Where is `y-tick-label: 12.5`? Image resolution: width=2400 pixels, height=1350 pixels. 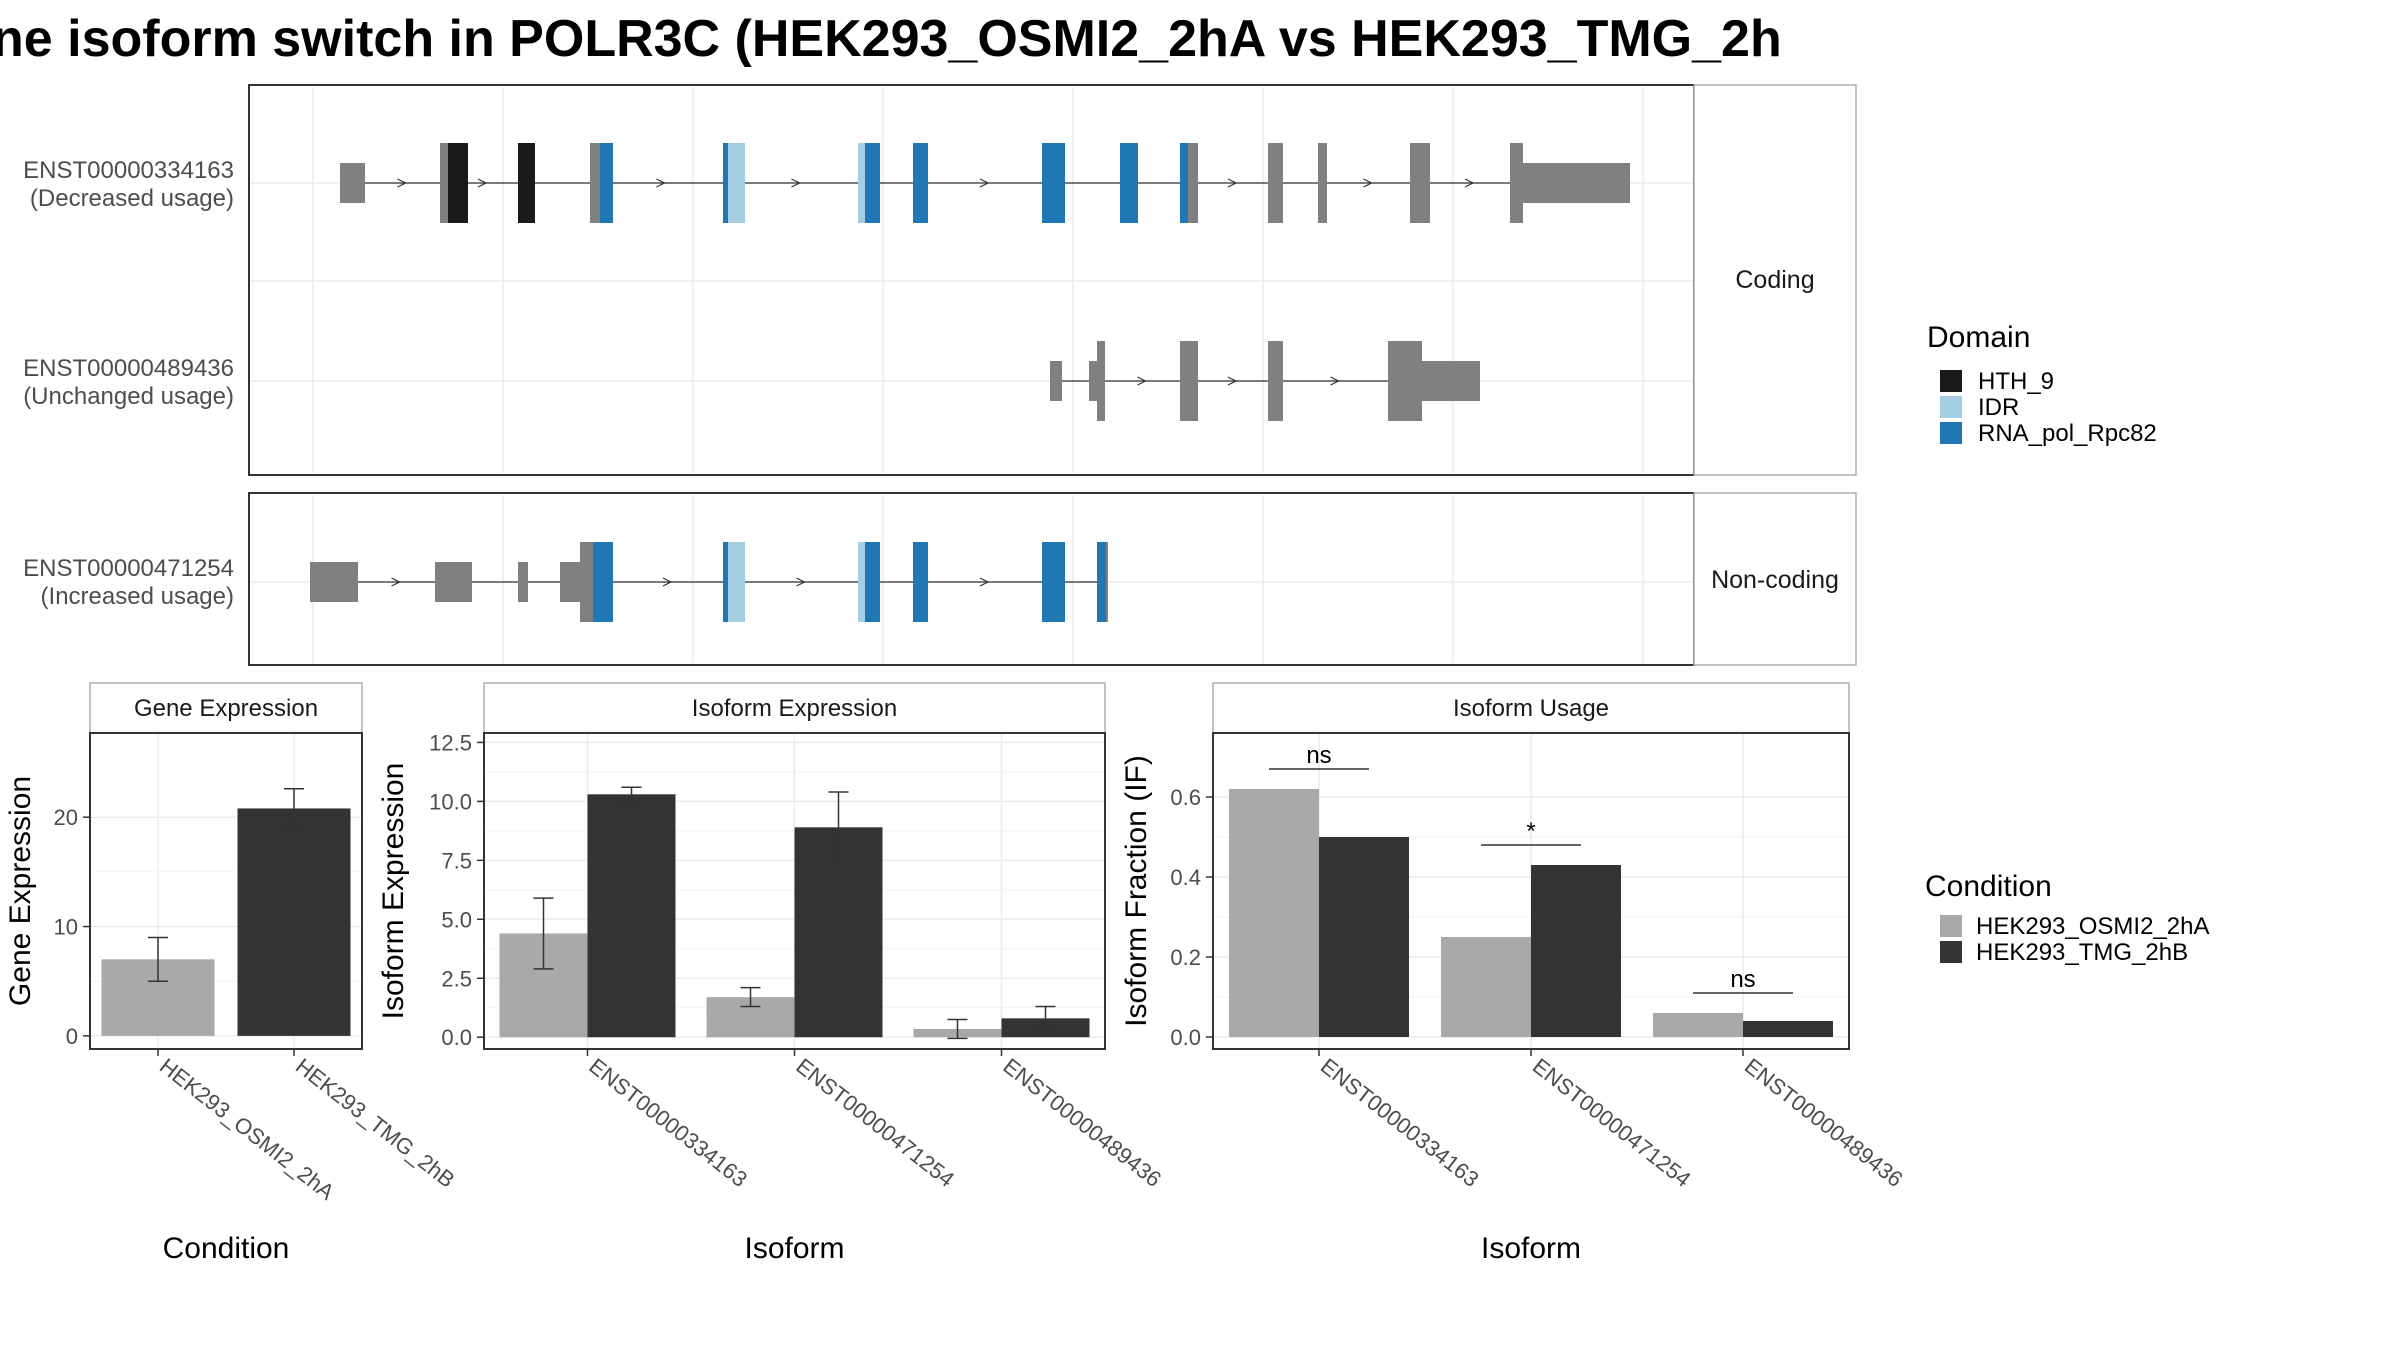
y-tick-label: 12.5 is located at coordinates (450, 742).